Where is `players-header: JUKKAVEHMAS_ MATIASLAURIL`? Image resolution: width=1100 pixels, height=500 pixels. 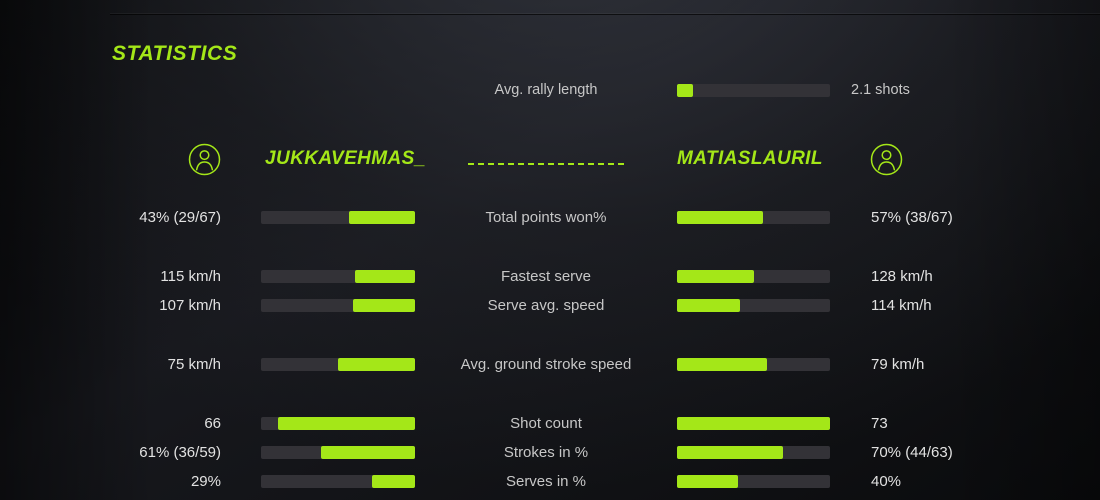
players-header: JUKKAVEHMAS_ MATIASLAURIL is located at coordinates (550, 159).